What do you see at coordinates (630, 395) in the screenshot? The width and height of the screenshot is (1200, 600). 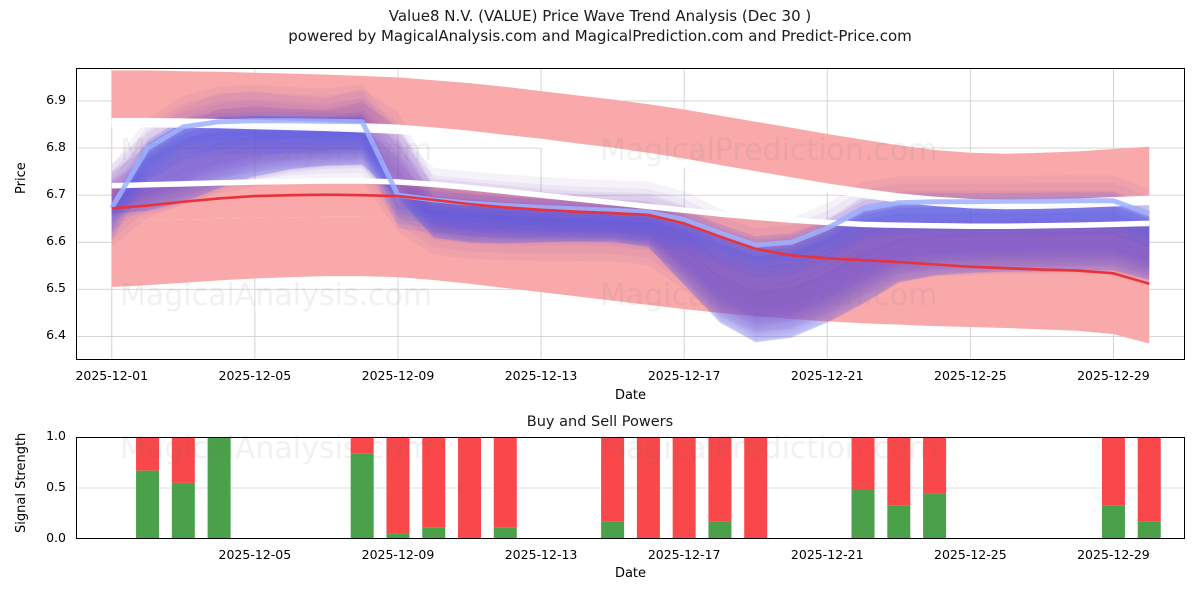 I see `price-x-axis-label: Date` at bounding box center [630, 395].